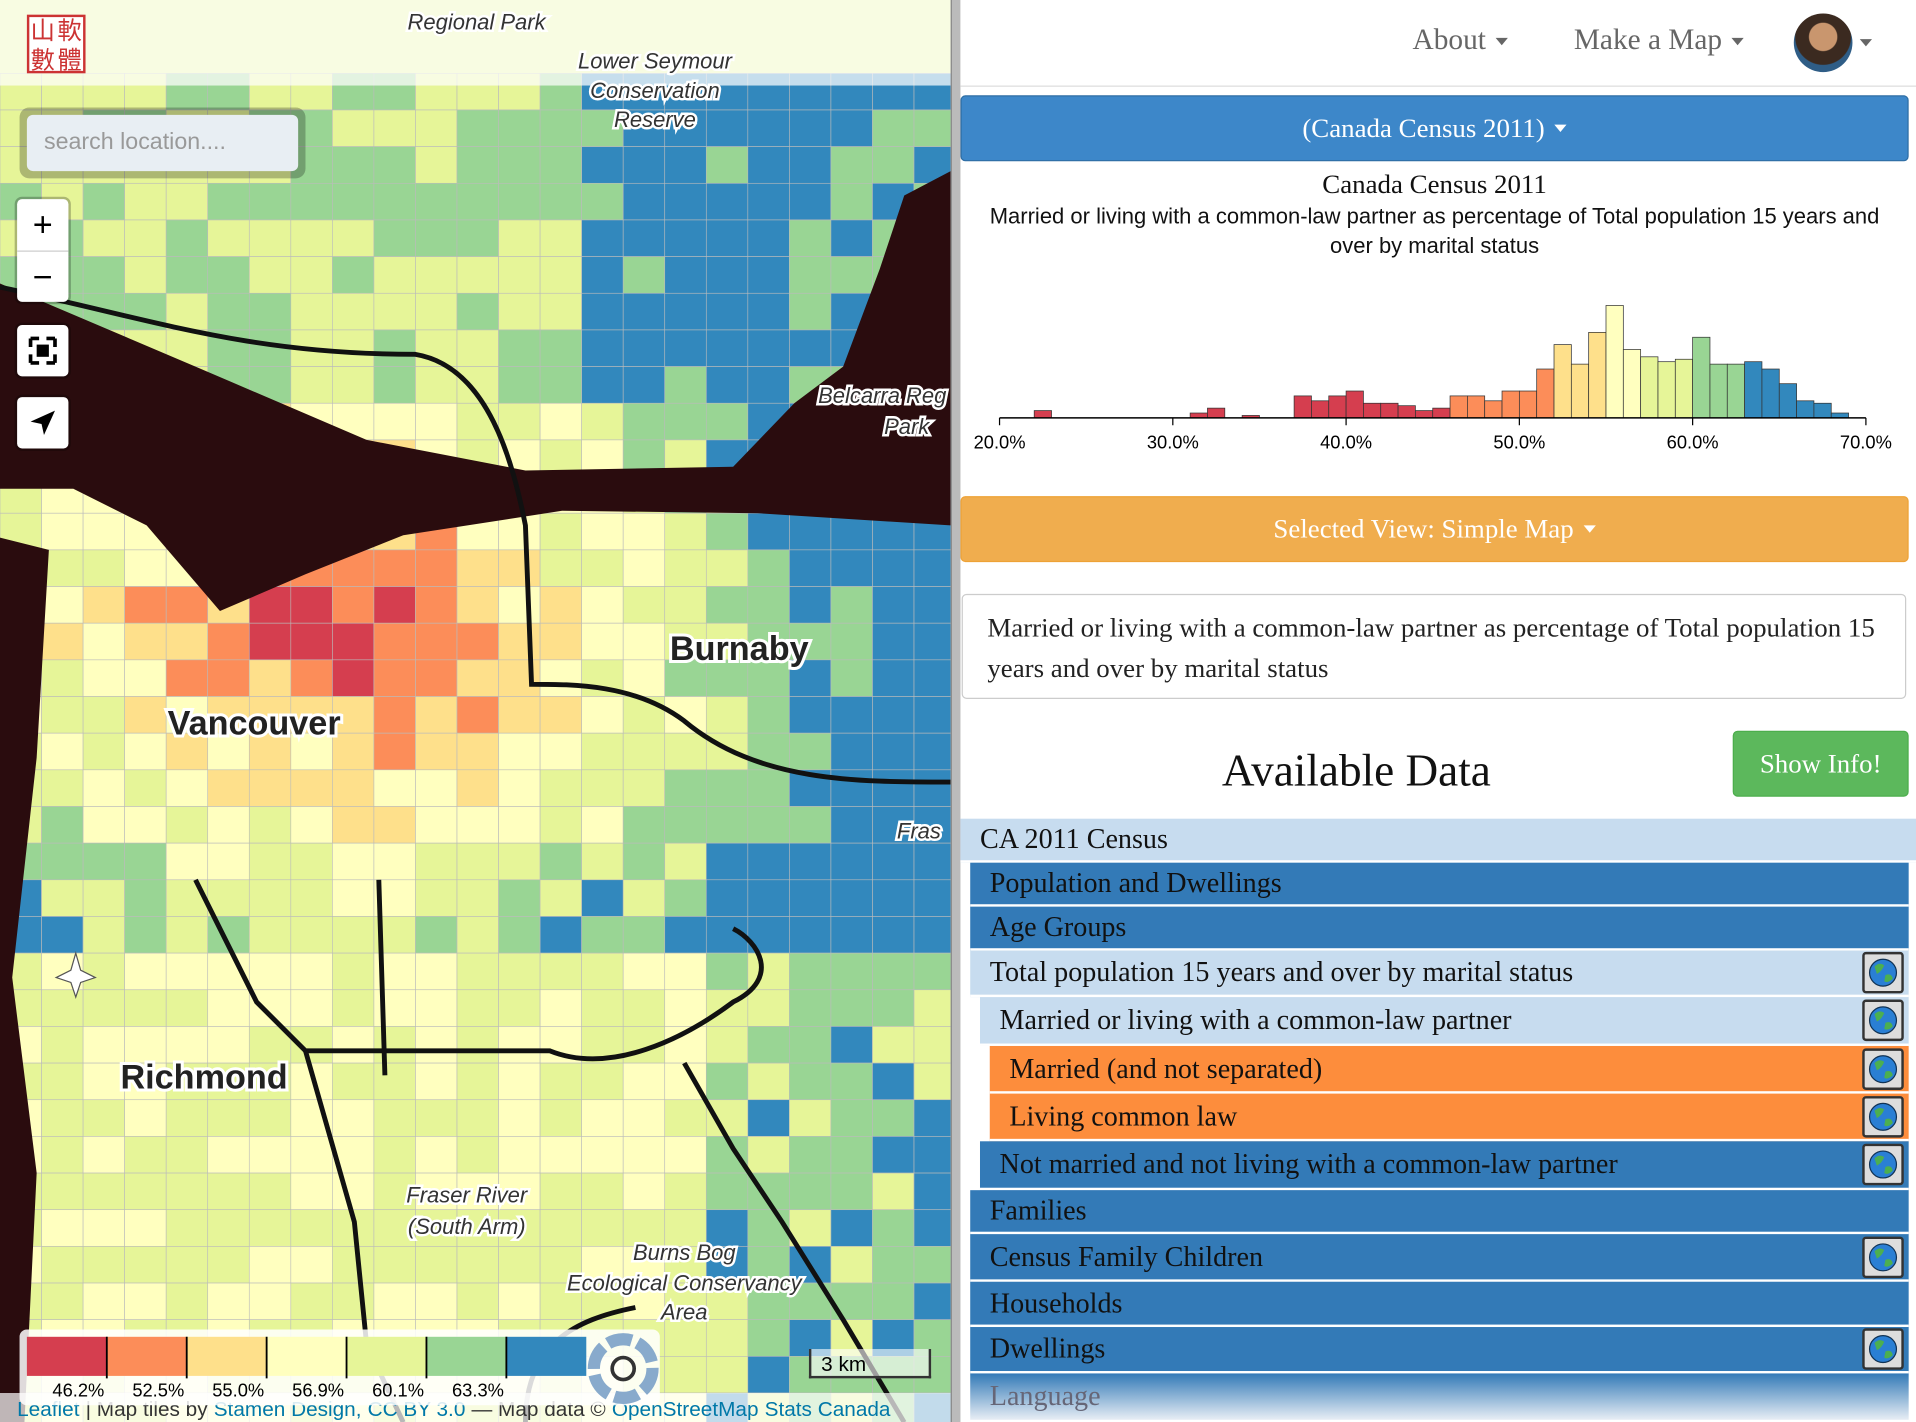 The height and width of the screenshot is (1422, 1916). I want to click on tree-item: Married (and not separated), so click(1449, 1069).